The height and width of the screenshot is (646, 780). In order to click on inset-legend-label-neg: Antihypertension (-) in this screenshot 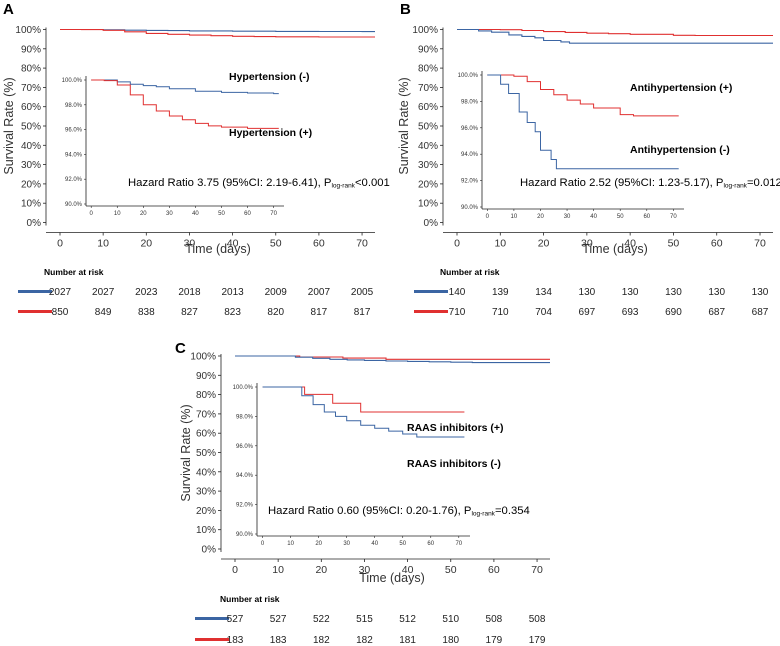, I will do `click(680, 150)`.